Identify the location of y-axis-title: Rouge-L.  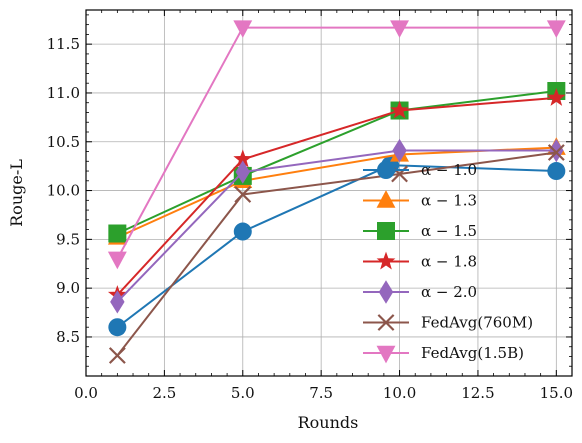
(16, 193).